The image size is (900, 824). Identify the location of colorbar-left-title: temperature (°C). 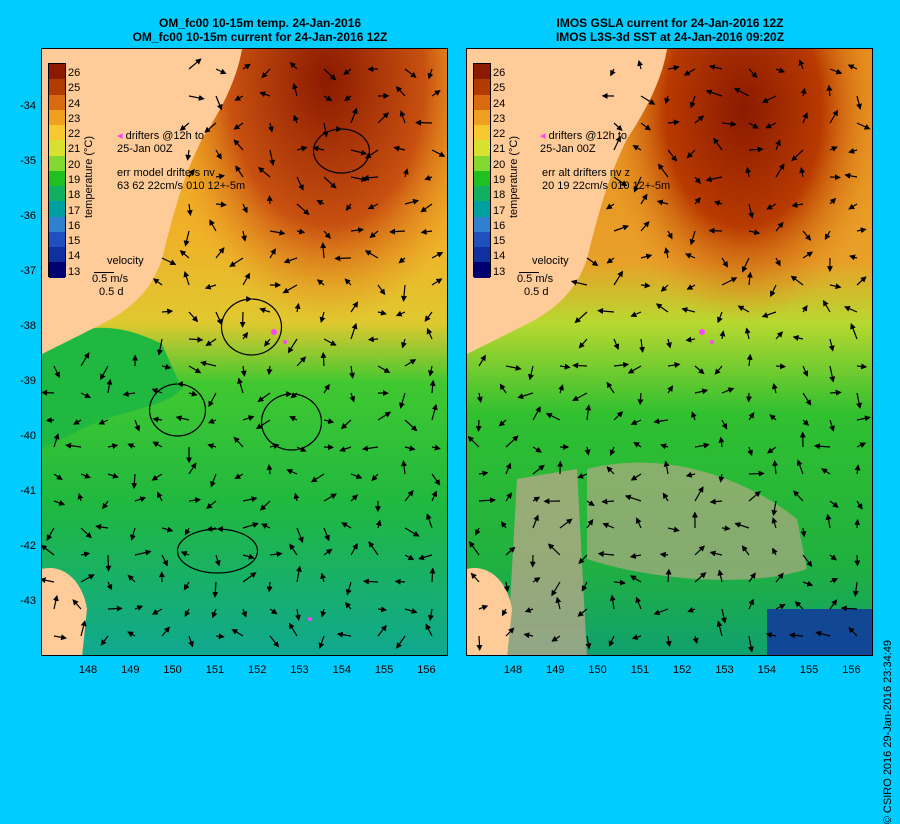
(89, 177).